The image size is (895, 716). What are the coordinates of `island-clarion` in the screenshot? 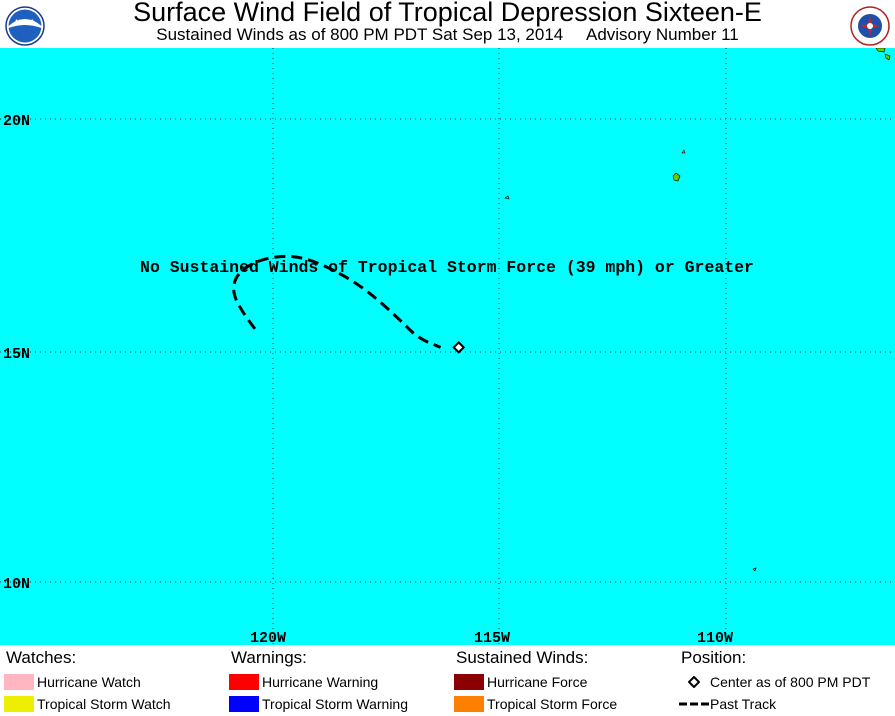 It's located at (507, 197).